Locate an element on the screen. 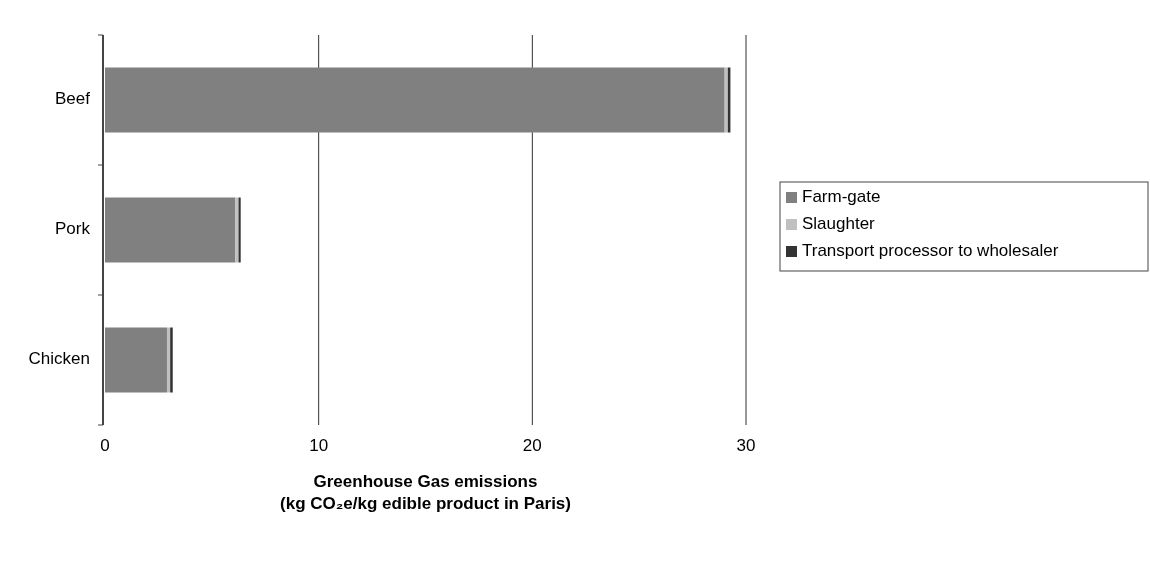 The image size is (1150, 568). x-tick-label: 0 is located at coordinates (105, 445).